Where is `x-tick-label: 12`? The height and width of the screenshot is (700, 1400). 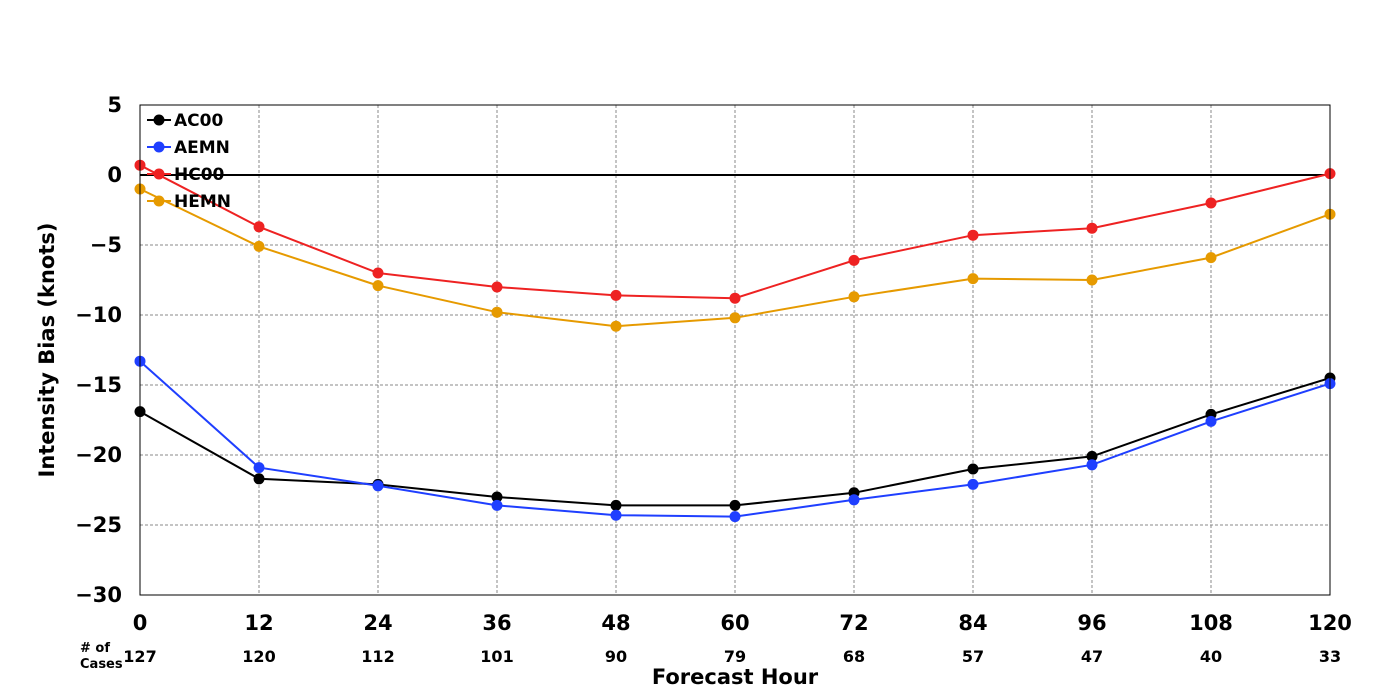
x-tick-label: 12 is located at coordinates (258, 623).